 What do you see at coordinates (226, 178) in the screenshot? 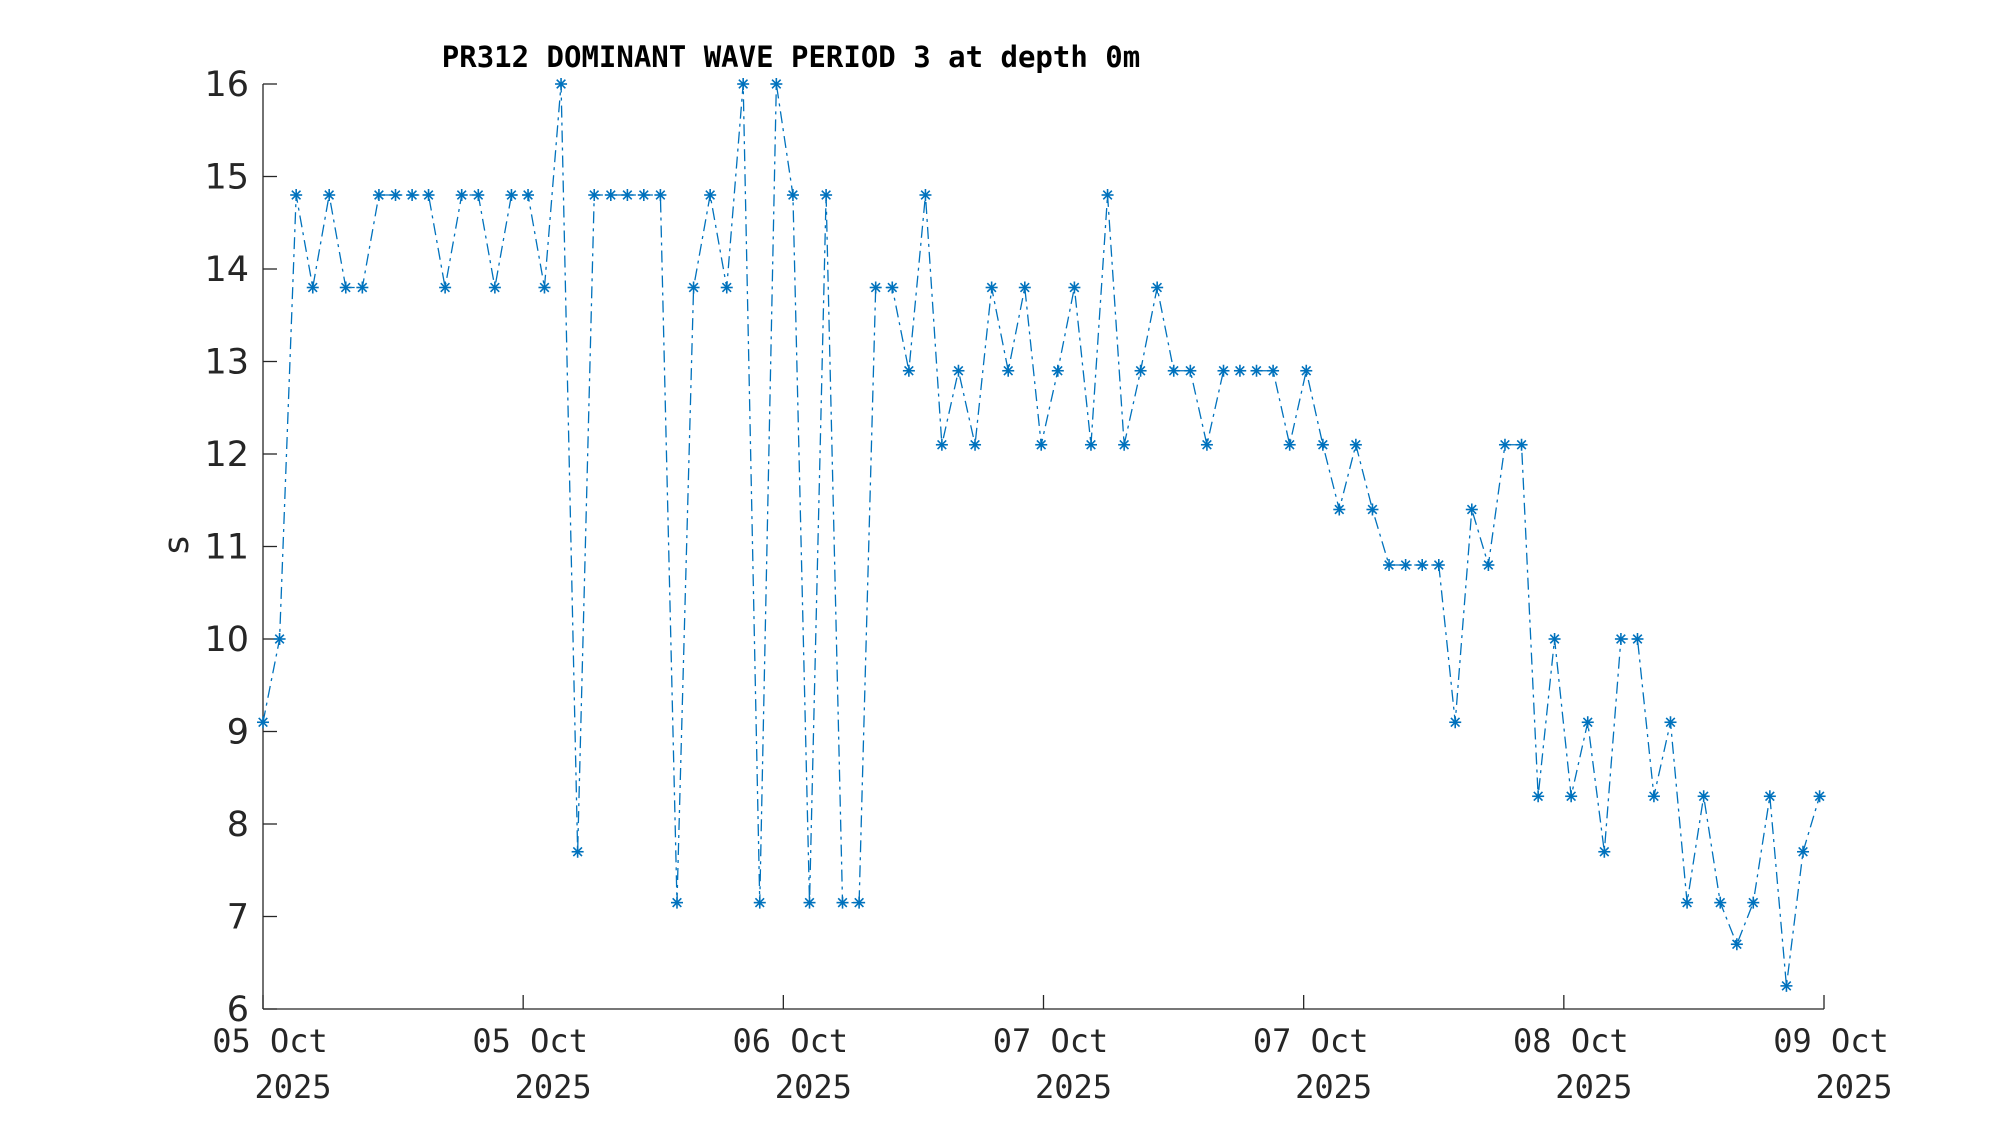
I see `y-tick-label: 15` at bounding box center [226, 178].